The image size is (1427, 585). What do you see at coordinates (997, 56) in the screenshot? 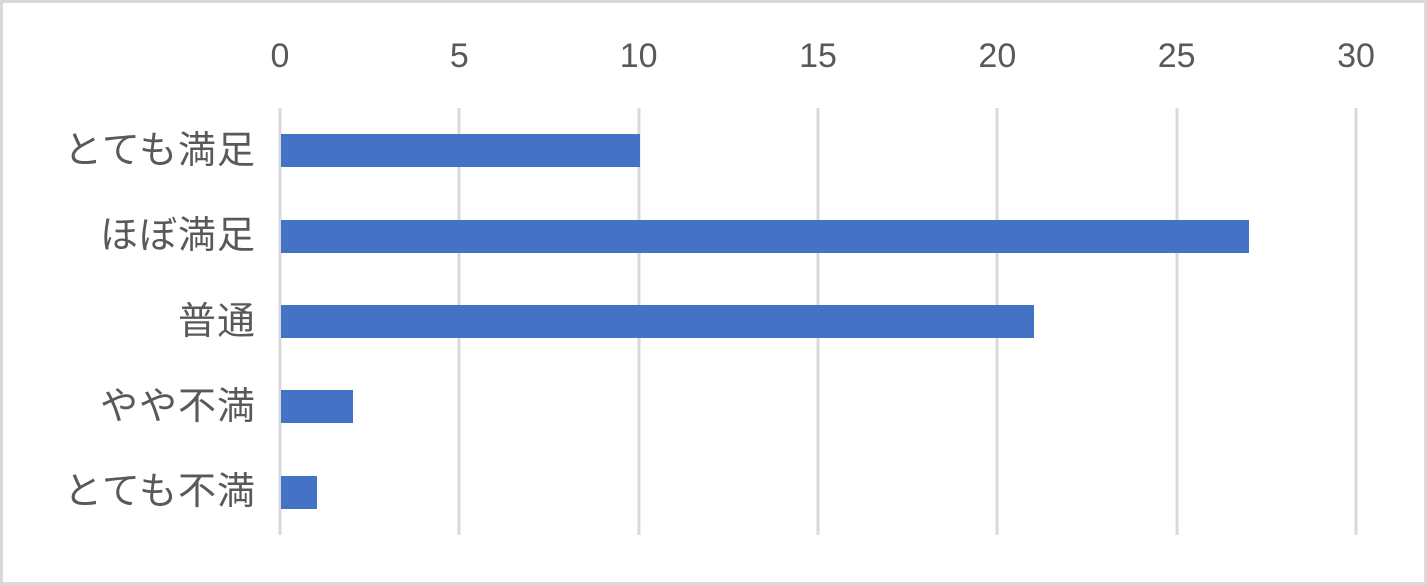
I see `x-tick-label-20: 20` at bounding box center [997, 56].